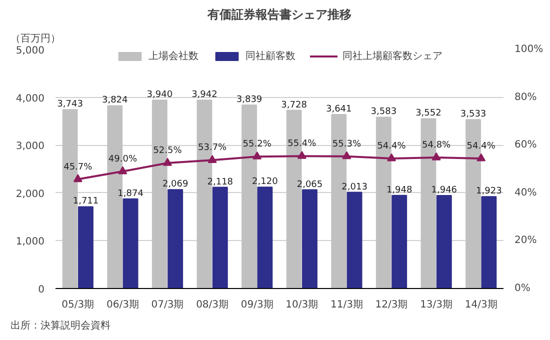 This screenshot has width=550, height=340. What do you see at coordinates (347, 144) in the screenshot?
I see `data-label: 55.3%` at bounding box center [347, 144].